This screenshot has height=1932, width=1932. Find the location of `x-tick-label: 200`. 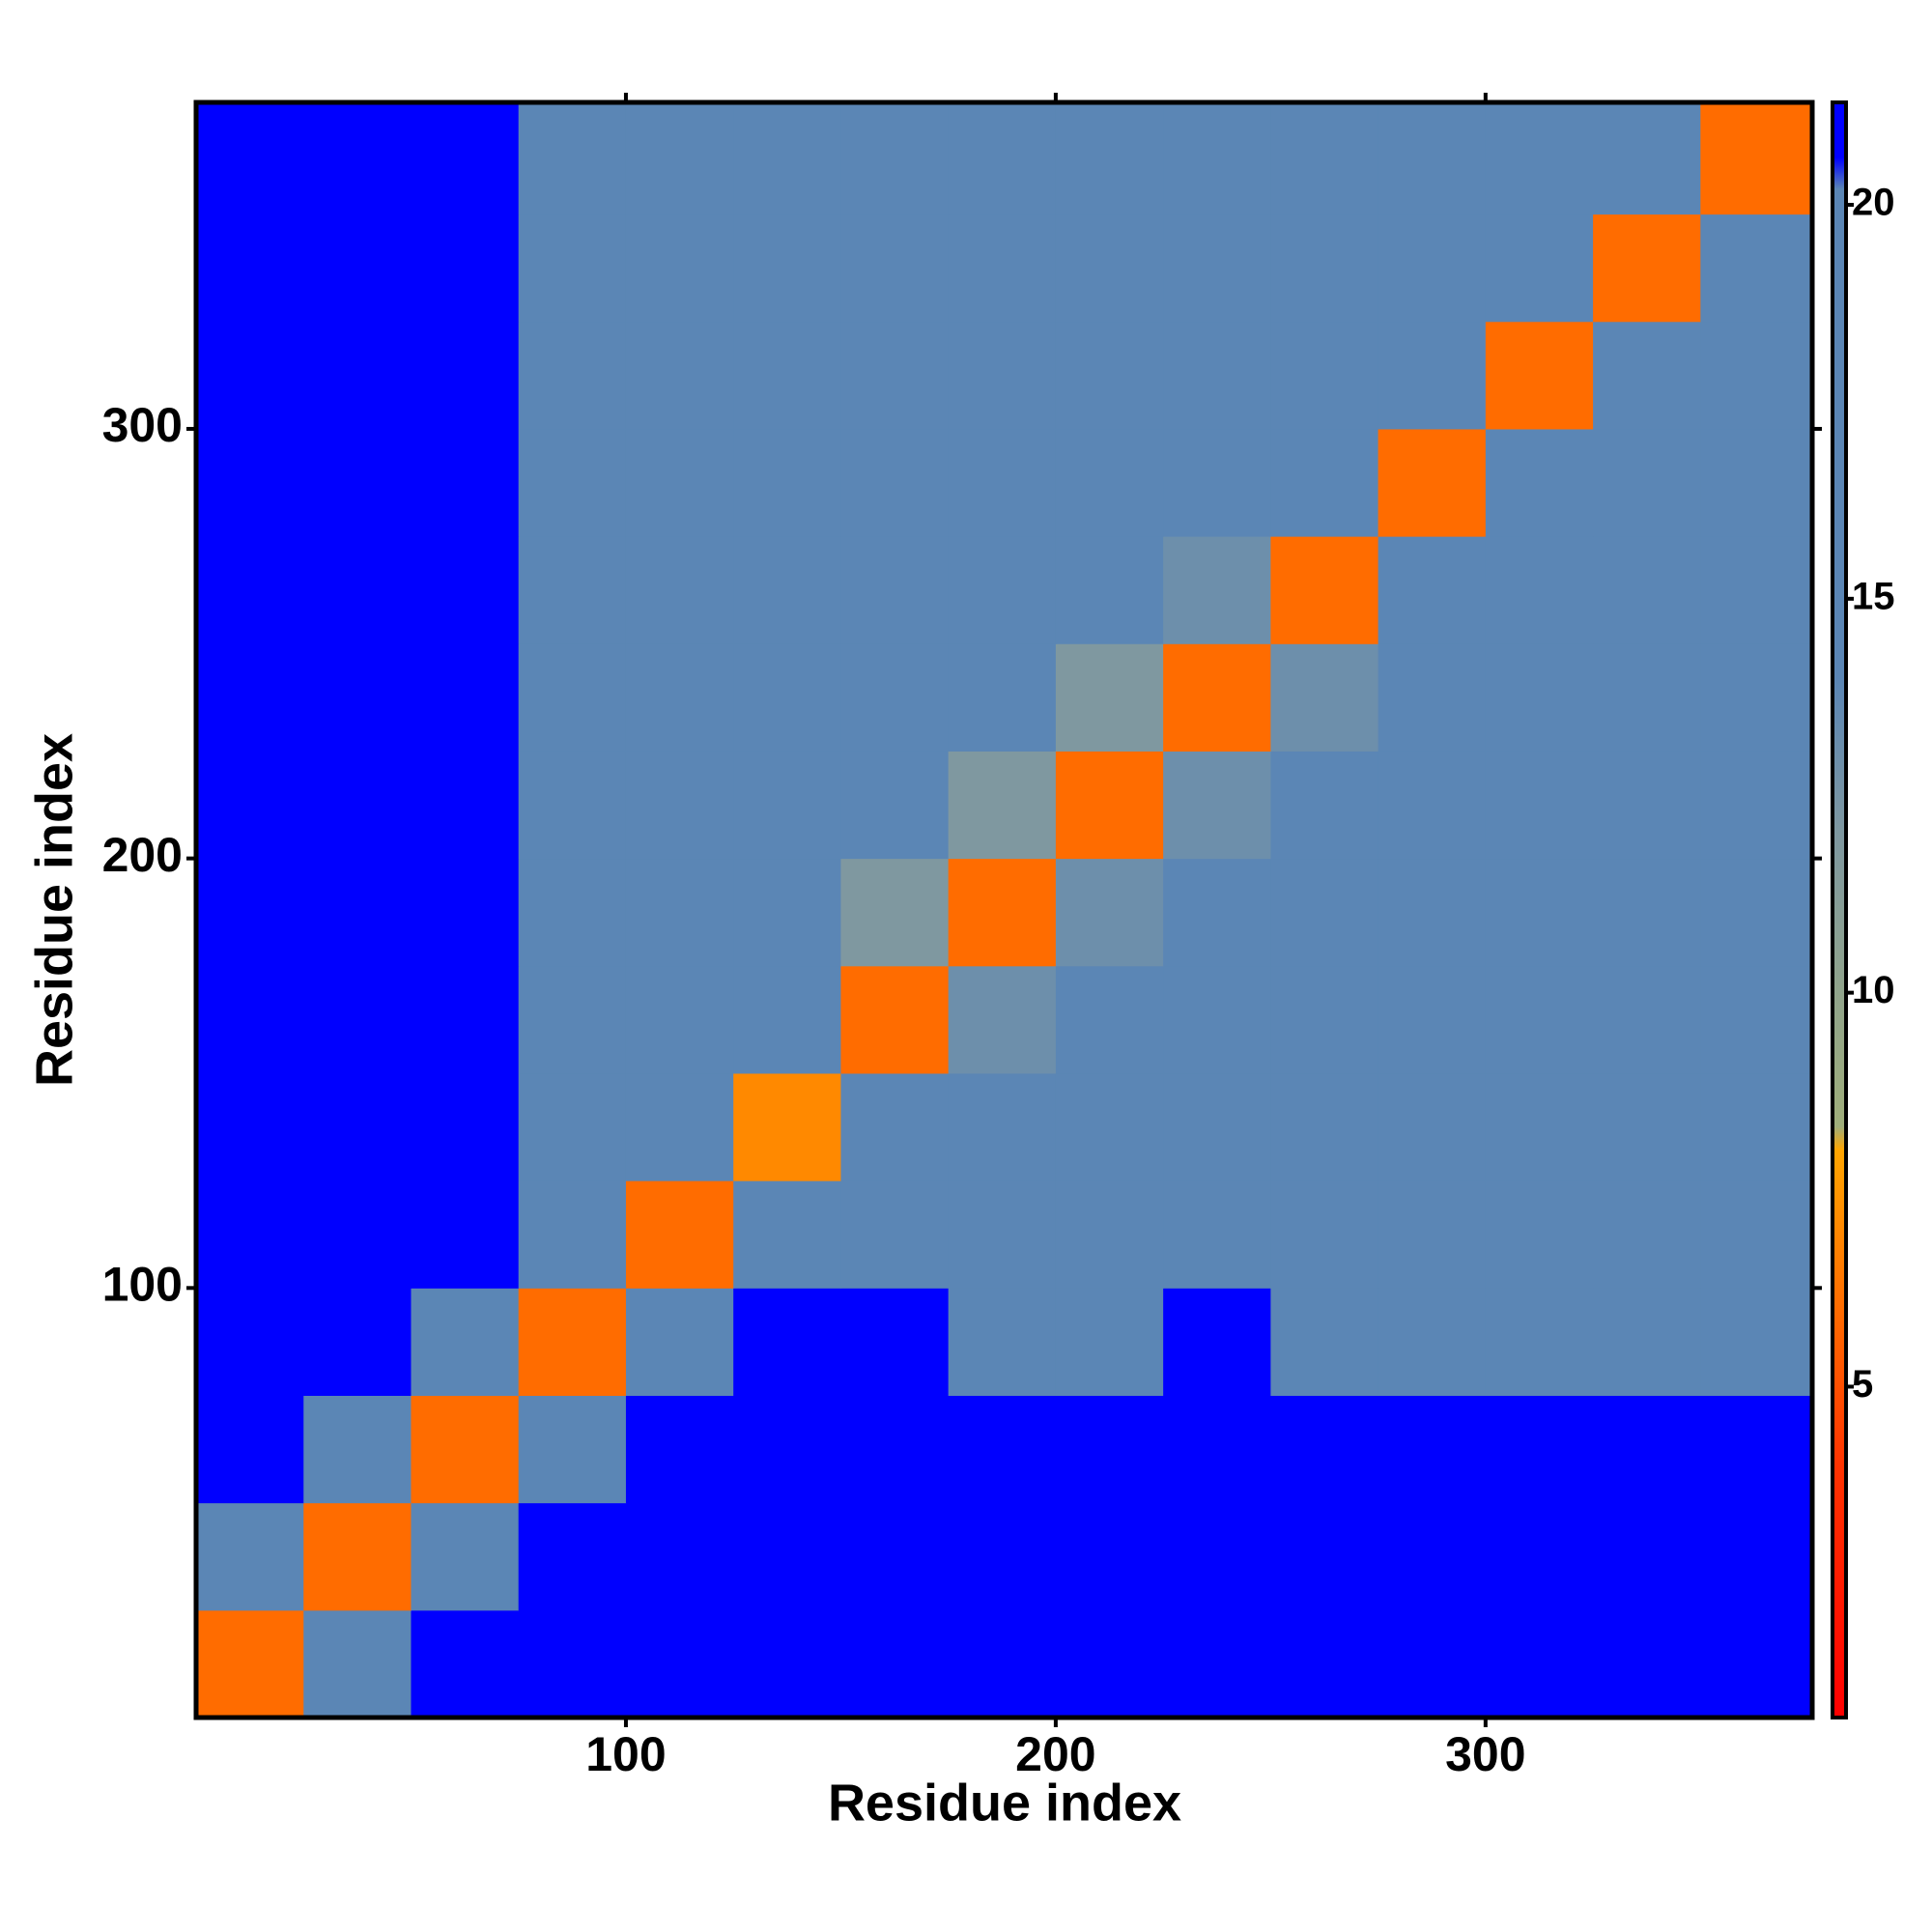

x-tick-label: 200 is located at coordinates (1055, 1754).